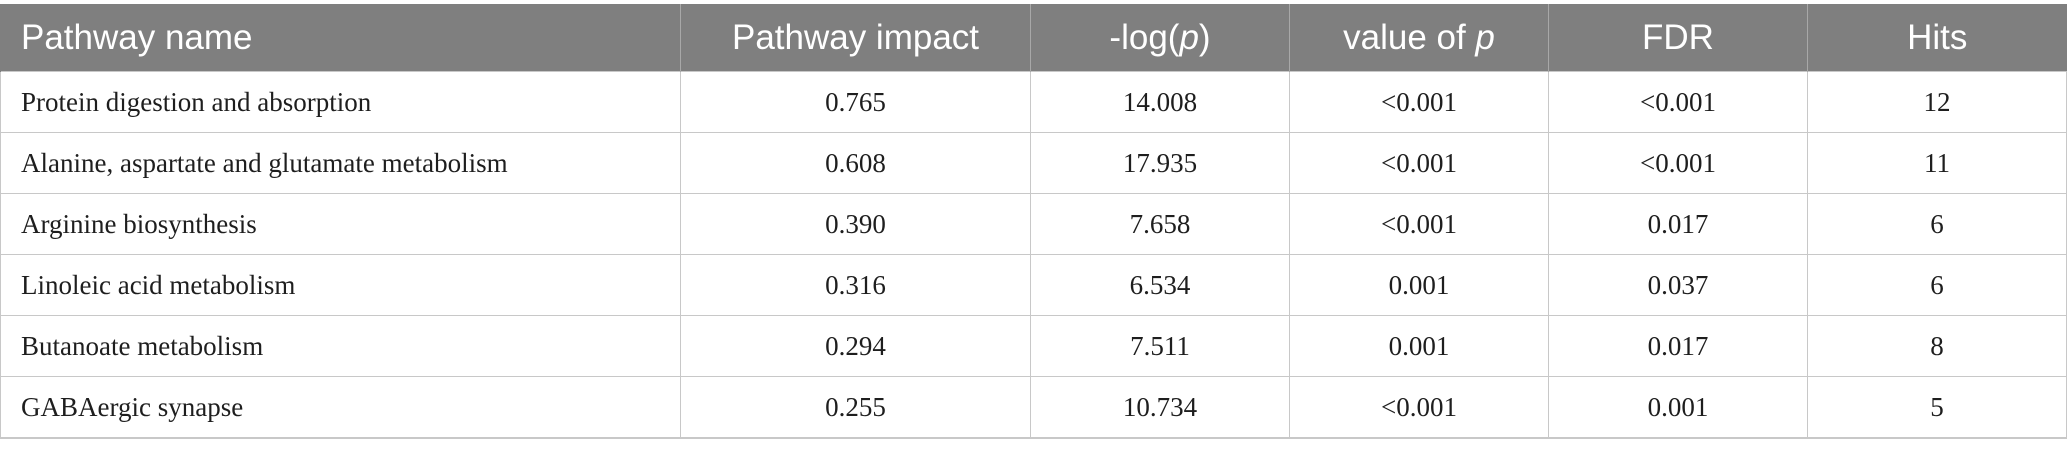 This screenshot has width=2067, height=457. What do you see at coordinates (340, 346) in the screenshot?
I see `cell-pathway-name: Butanoate metabolism` at bounding box center [340, 346].